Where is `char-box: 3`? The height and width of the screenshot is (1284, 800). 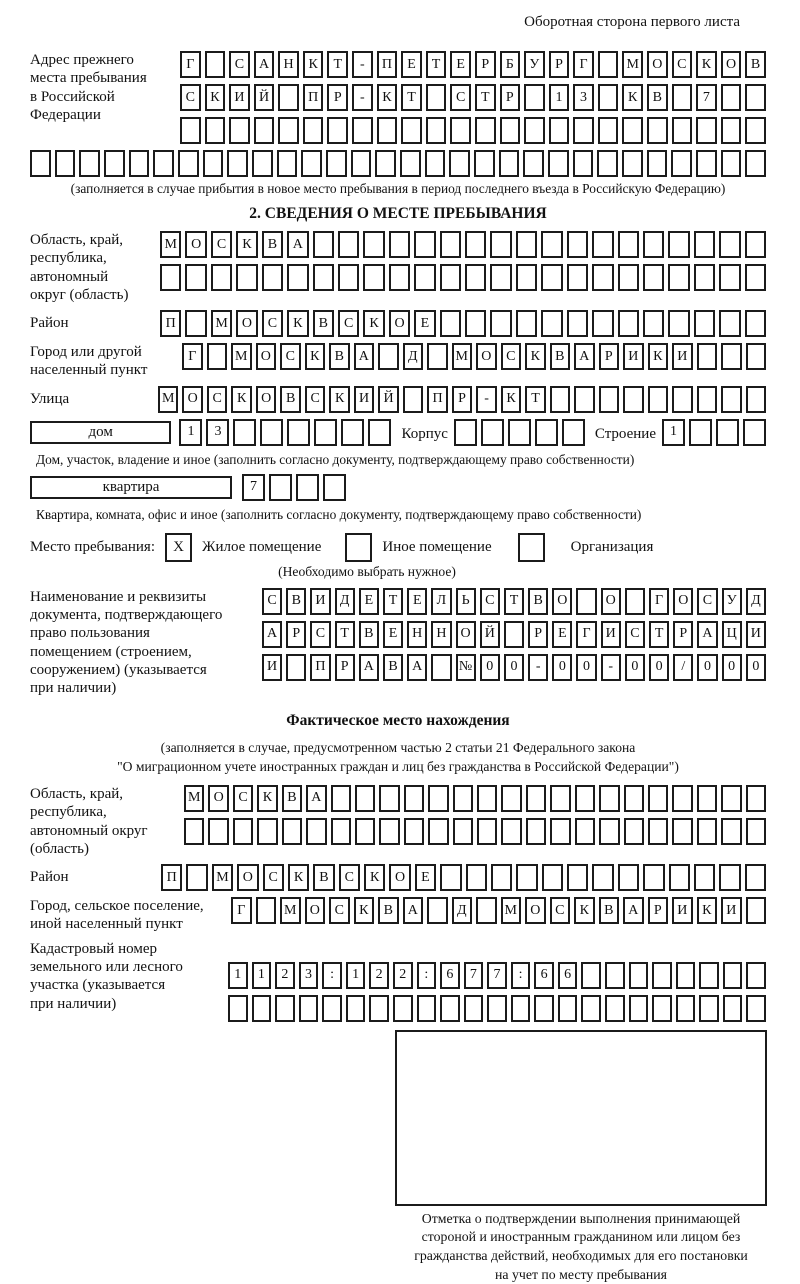 char-box: 3 is located at coordinates (218, 432).